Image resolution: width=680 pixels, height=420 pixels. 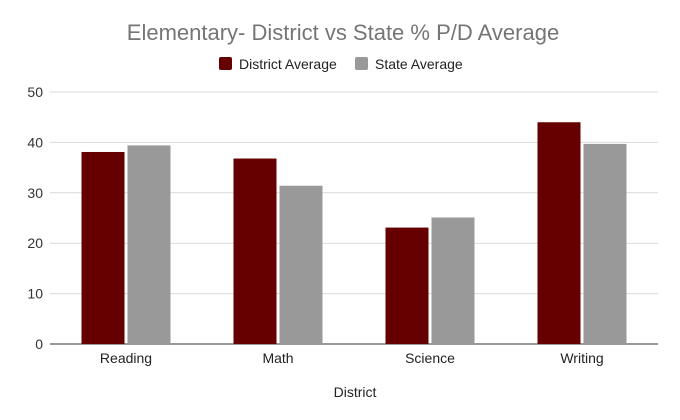 I want to click on y-tick-label: 50, so click(x=35, y=92).